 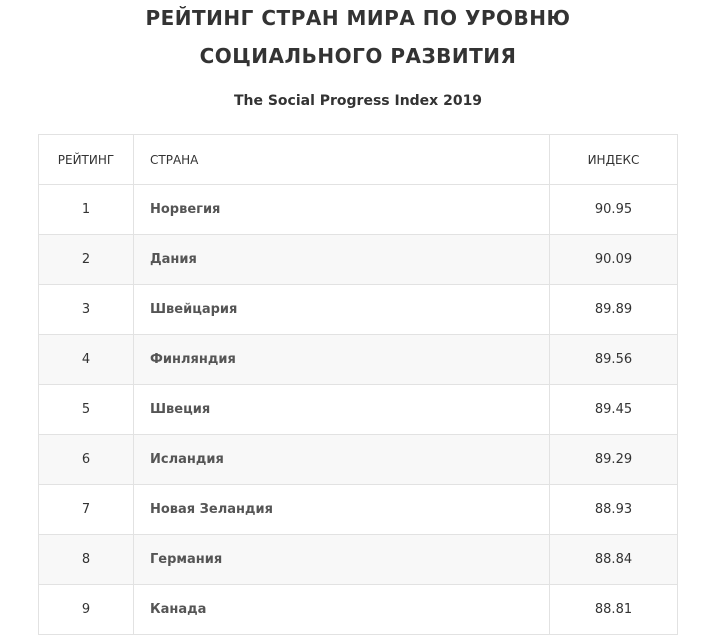 I want to click on rank-cell: 8, so click(x=86, y=559).